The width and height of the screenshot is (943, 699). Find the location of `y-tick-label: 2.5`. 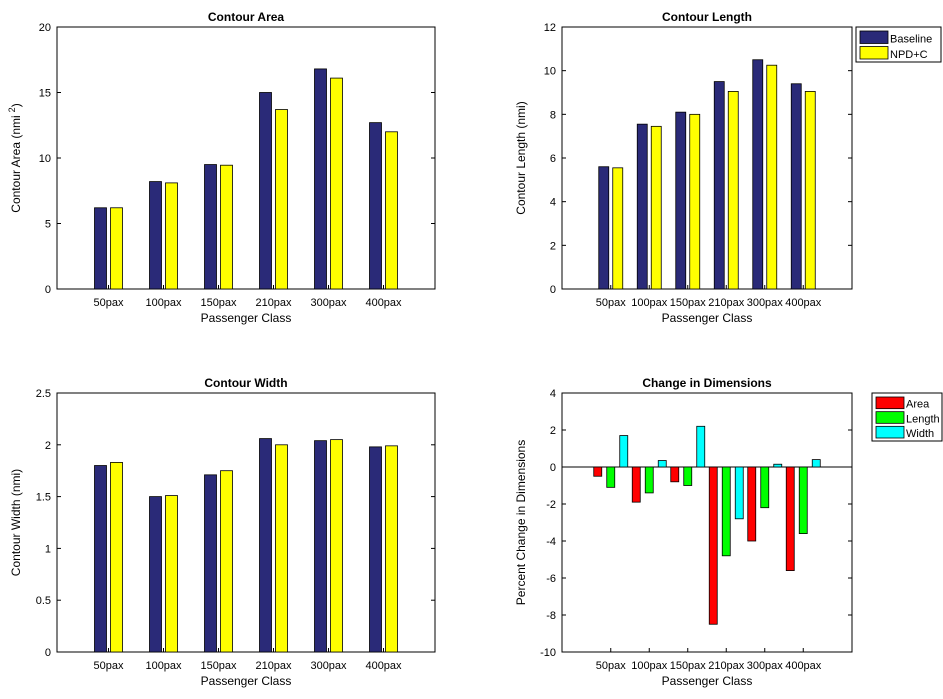

y-tick-label: 2.5 is located at coordinates (43, 394).